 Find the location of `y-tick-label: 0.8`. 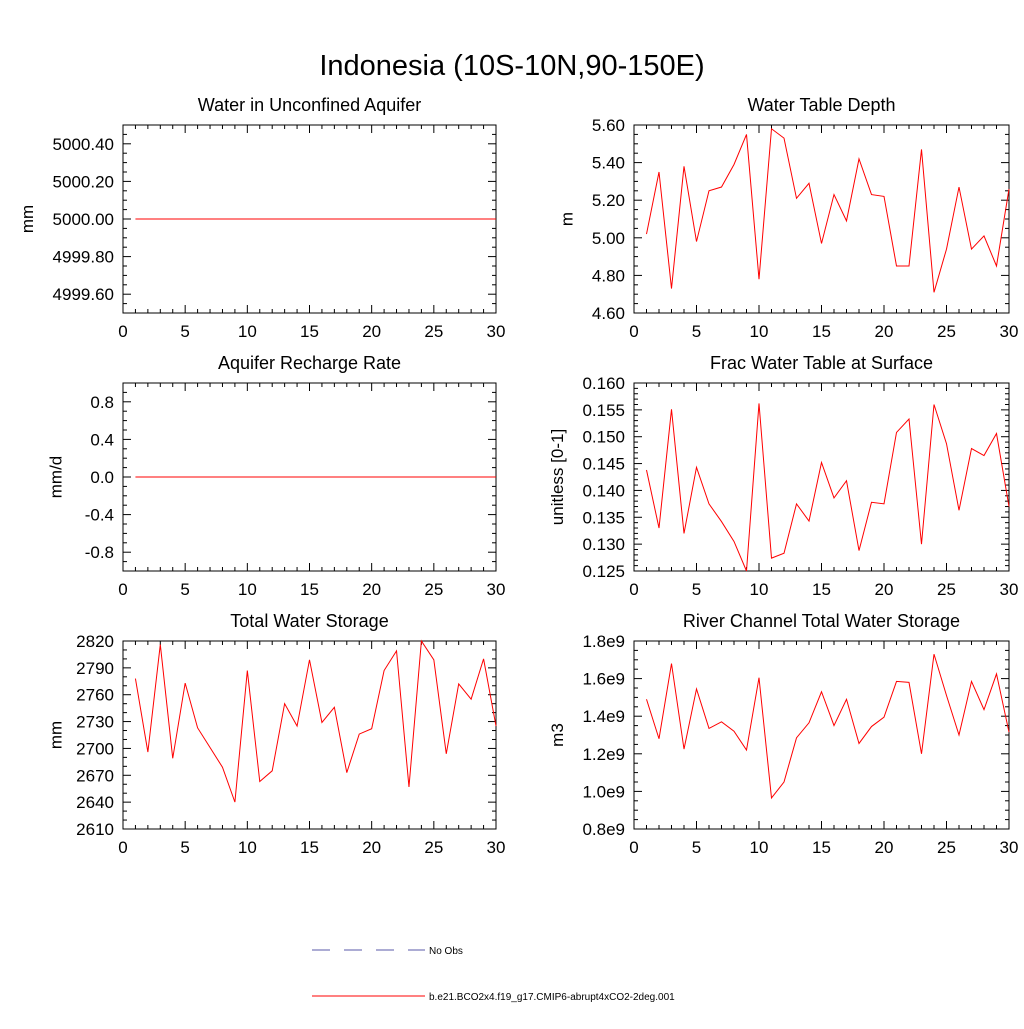

y-tick-label: 0.8 is located at coordinates (102, 402).